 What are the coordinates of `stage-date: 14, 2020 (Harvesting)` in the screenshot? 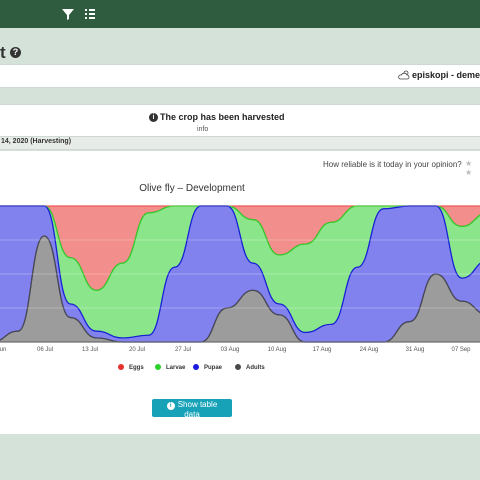 It's located at (36, 141).